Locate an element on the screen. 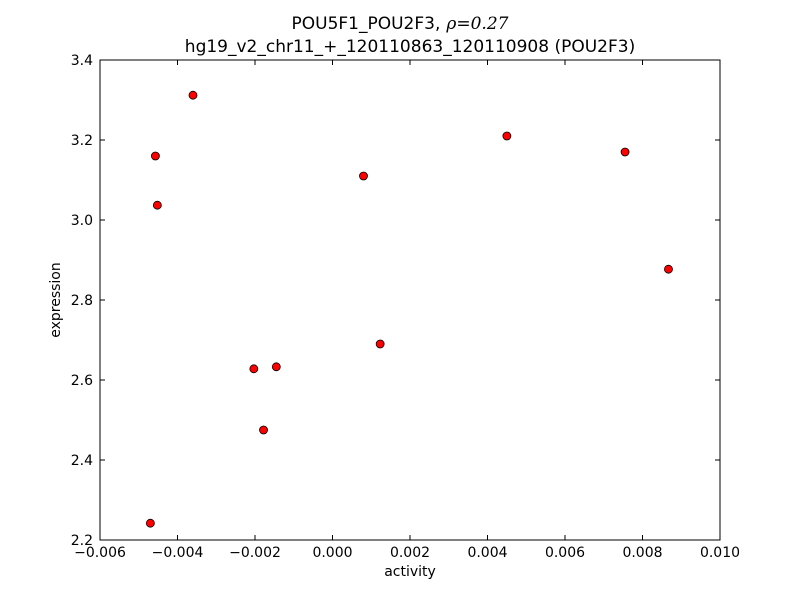 This screenshot has width=800, height=600. y-tick-label: 3.0 is located at coordinates (82, 221).